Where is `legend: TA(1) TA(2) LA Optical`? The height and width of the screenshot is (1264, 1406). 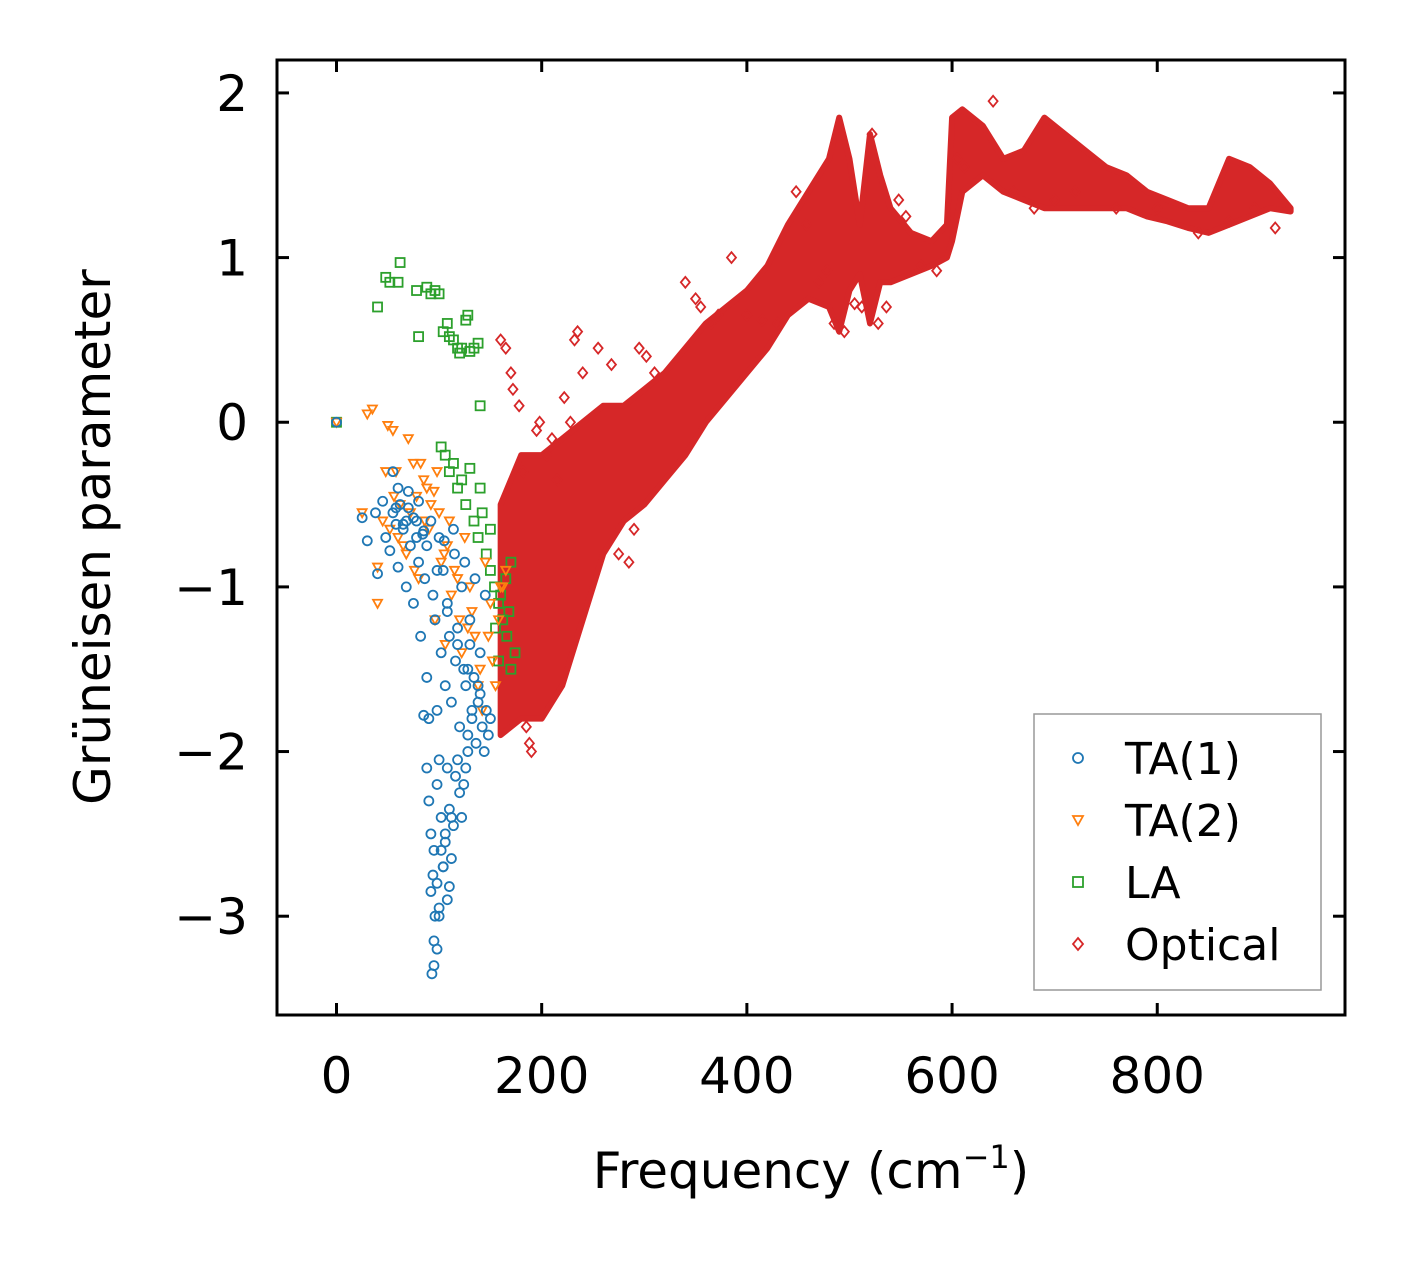 legend: TA(1) TA(2) LA Optical is located at coordinates (1177, 852).